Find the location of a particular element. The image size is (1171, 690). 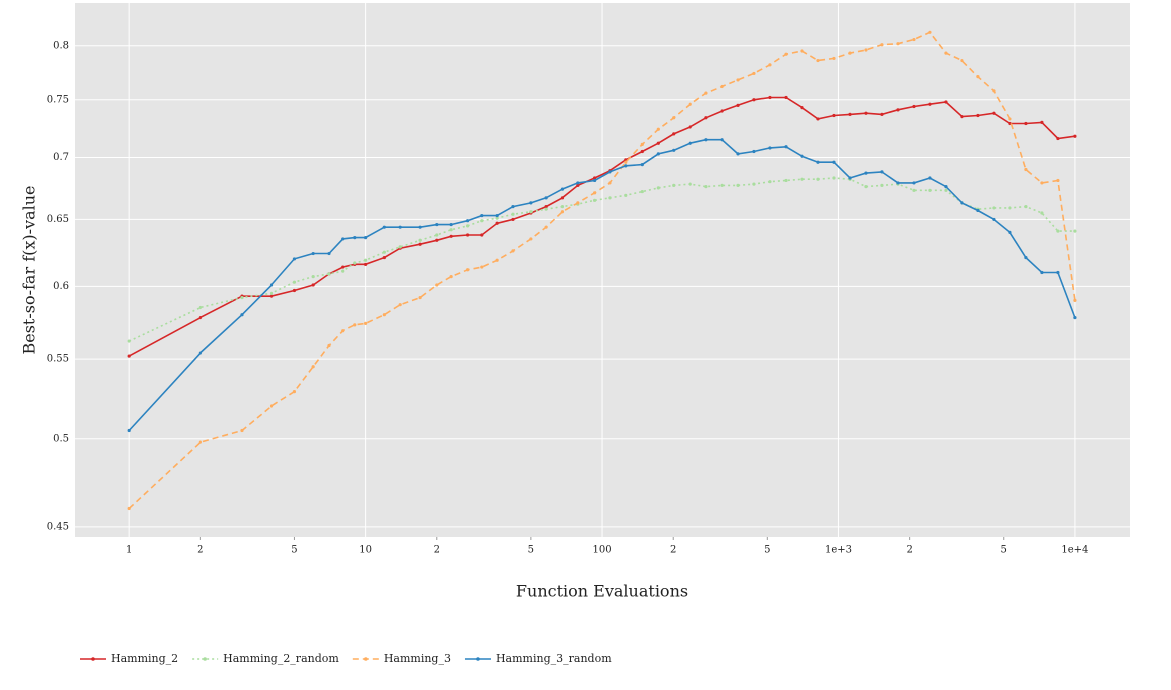

legend-item: Hamming_2 is located at coordinates (129, 658).